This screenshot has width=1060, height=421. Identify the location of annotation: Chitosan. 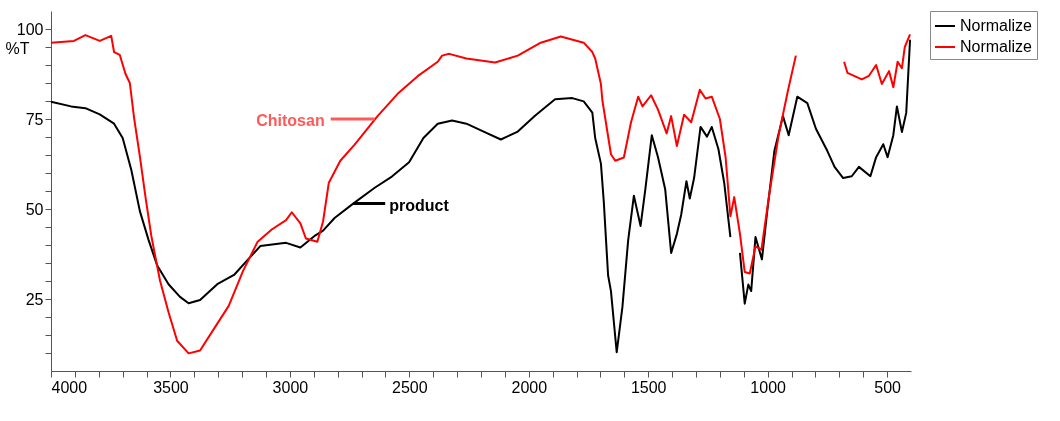
(290, 120).